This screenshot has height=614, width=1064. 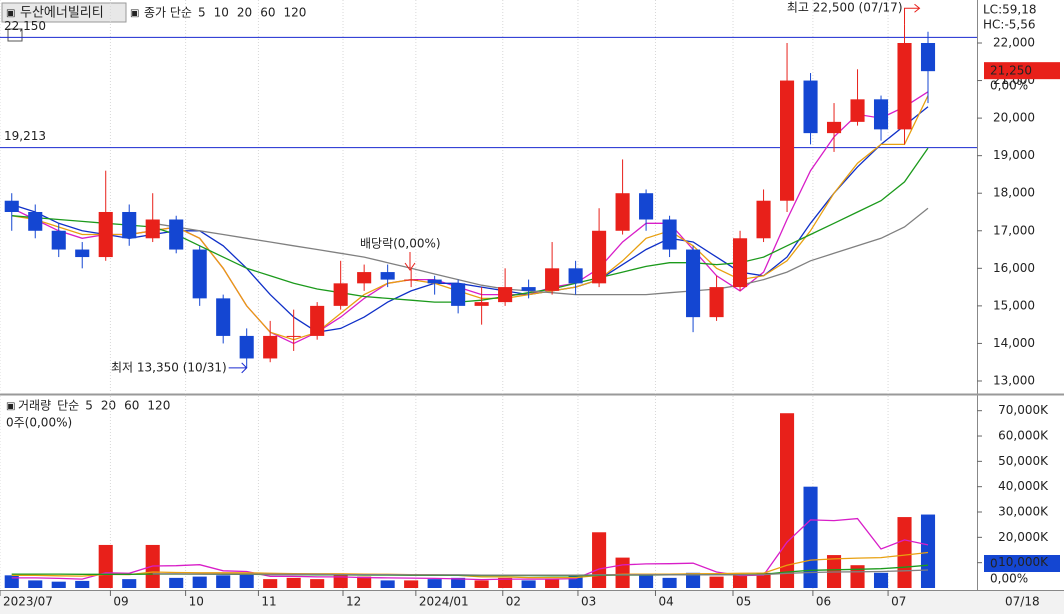 I want to click on last-price-label: 21,250, so click(x=1011, y=71).